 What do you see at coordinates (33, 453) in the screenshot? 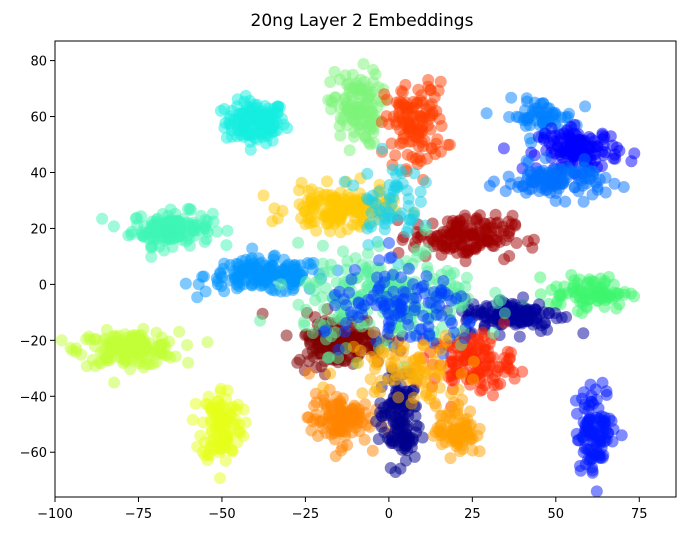
I see `y-tick-label: −60` at bounding box center [33, 453].